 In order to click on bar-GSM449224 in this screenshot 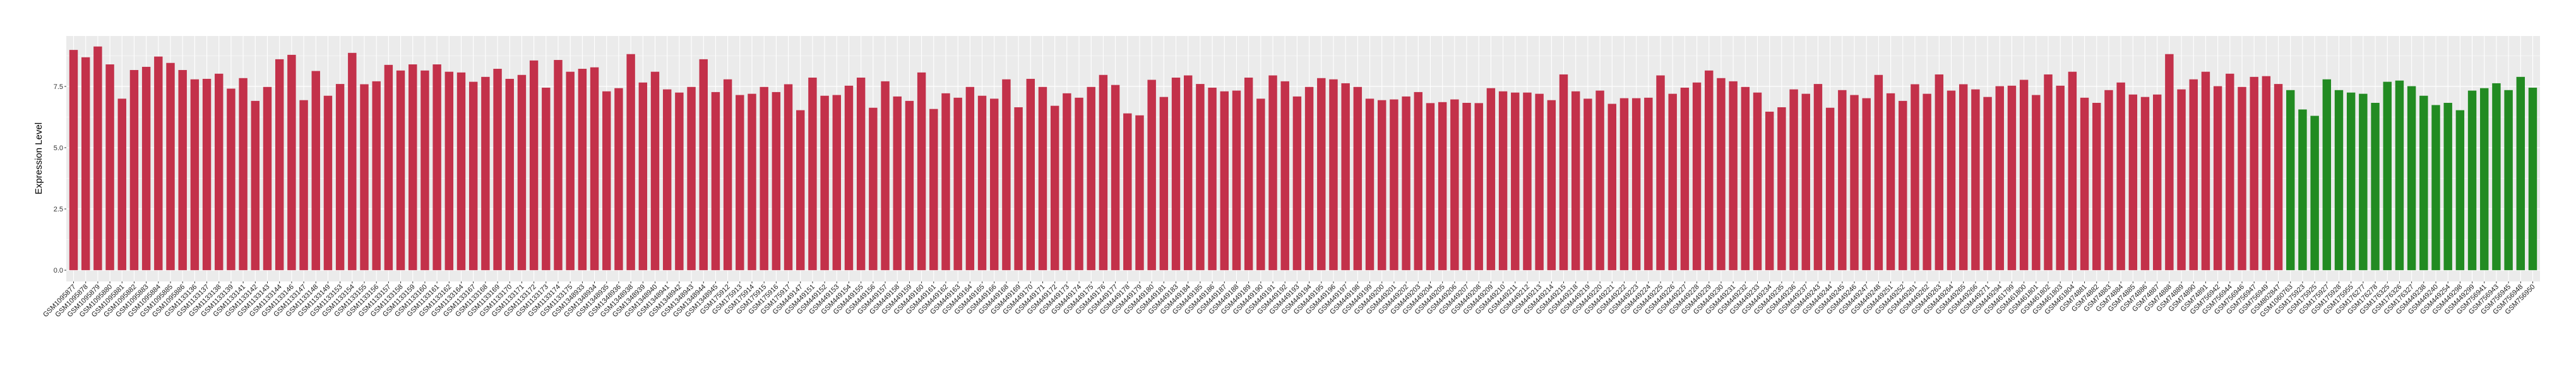, I will do `click(1648, 184)`.